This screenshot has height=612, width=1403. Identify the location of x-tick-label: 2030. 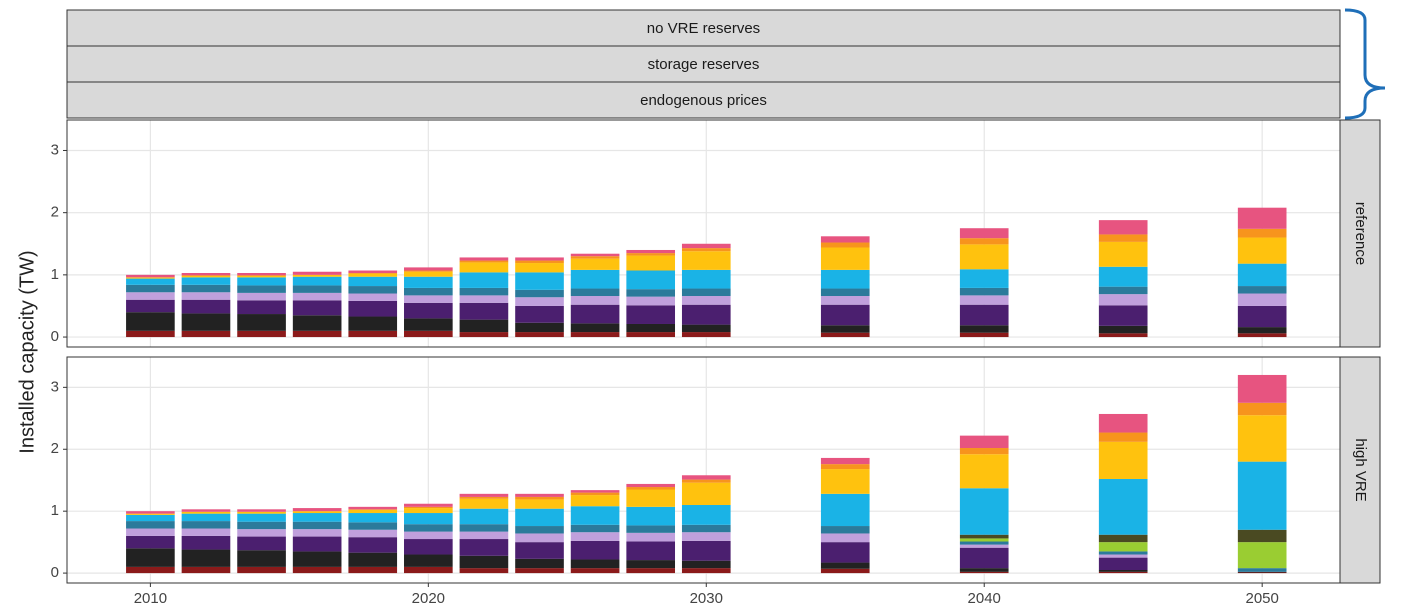
(706, 598).